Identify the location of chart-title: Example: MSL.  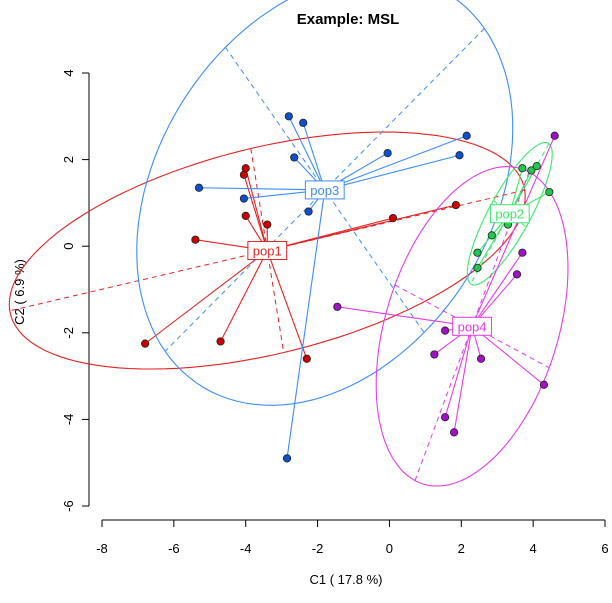
(348, 19).